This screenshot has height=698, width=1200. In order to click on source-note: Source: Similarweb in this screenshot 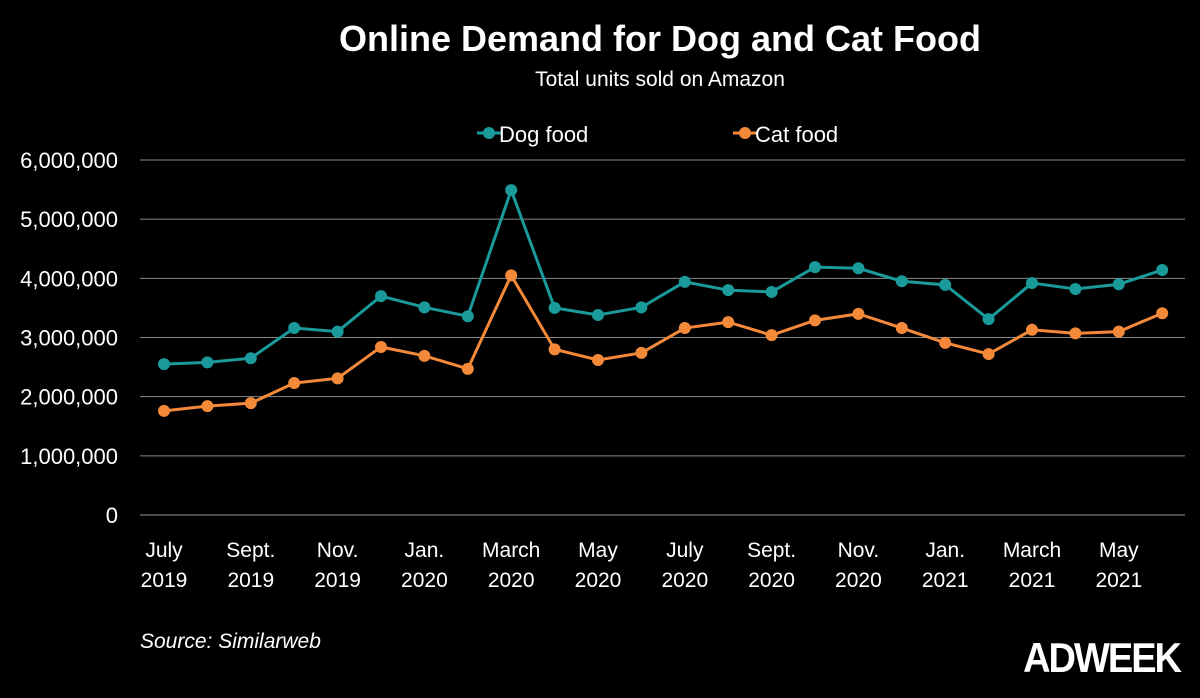, I will do `click(230, 641)`.